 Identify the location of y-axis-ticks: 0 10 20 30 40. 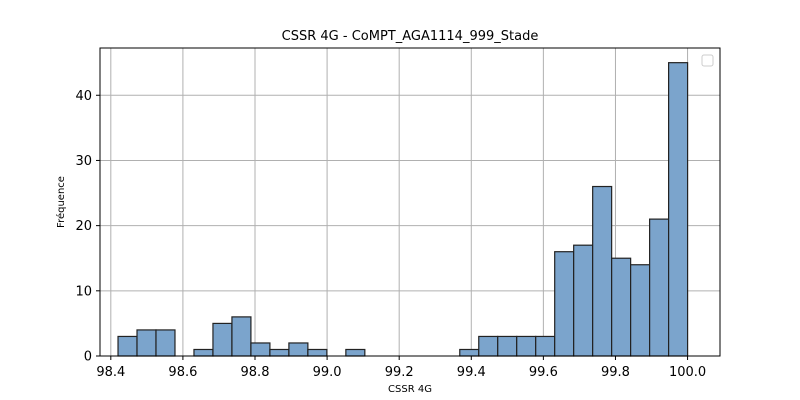
(87, 227).